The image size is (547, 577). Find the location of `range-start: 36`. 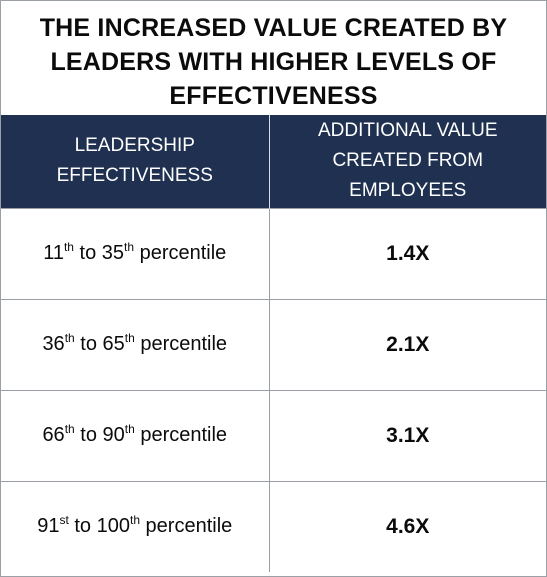

range-start: 36 is located at coordinates (53, 344).